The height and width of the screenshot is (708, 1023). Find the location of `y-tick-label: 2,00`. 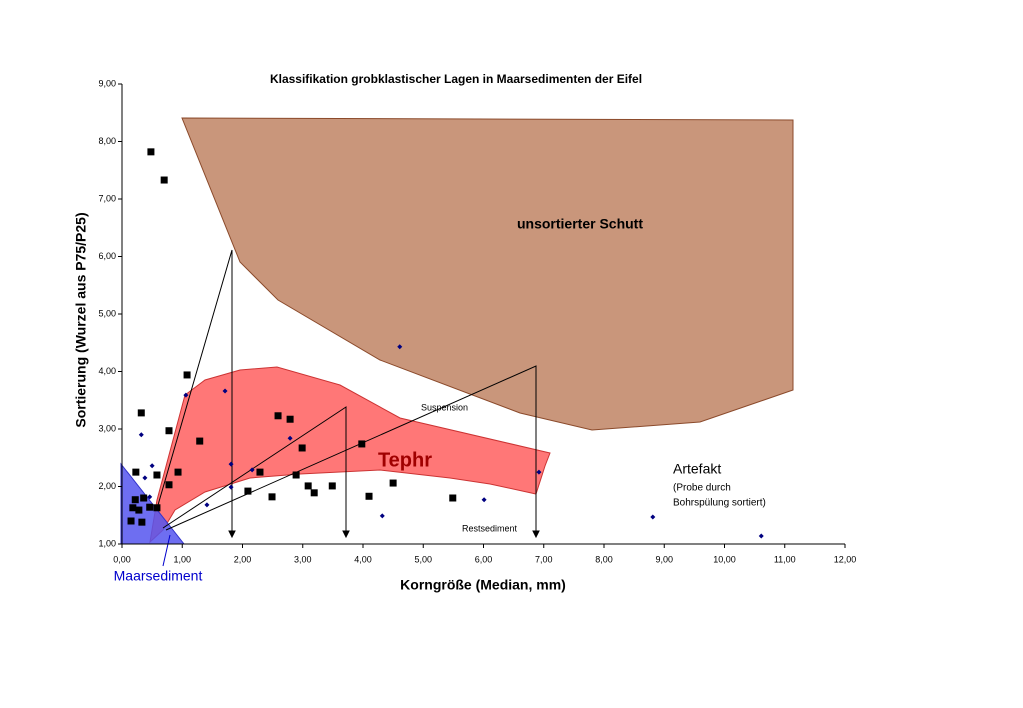

y-tick-label: 2,00 is located at coordinates (107, 486).